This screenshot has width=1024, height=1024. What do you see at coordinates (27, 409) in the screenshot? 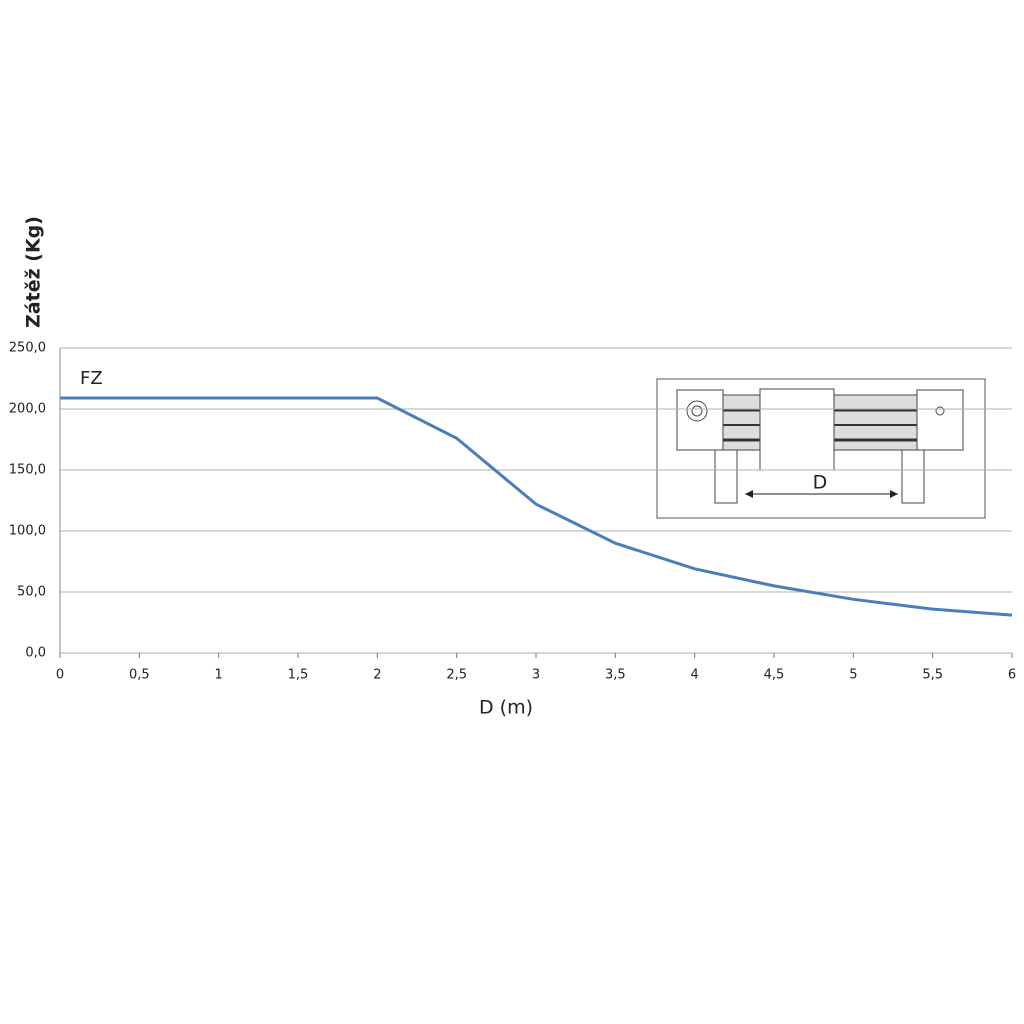
I see `y-tick-label: 200,0` at bounding box center [27, 409].